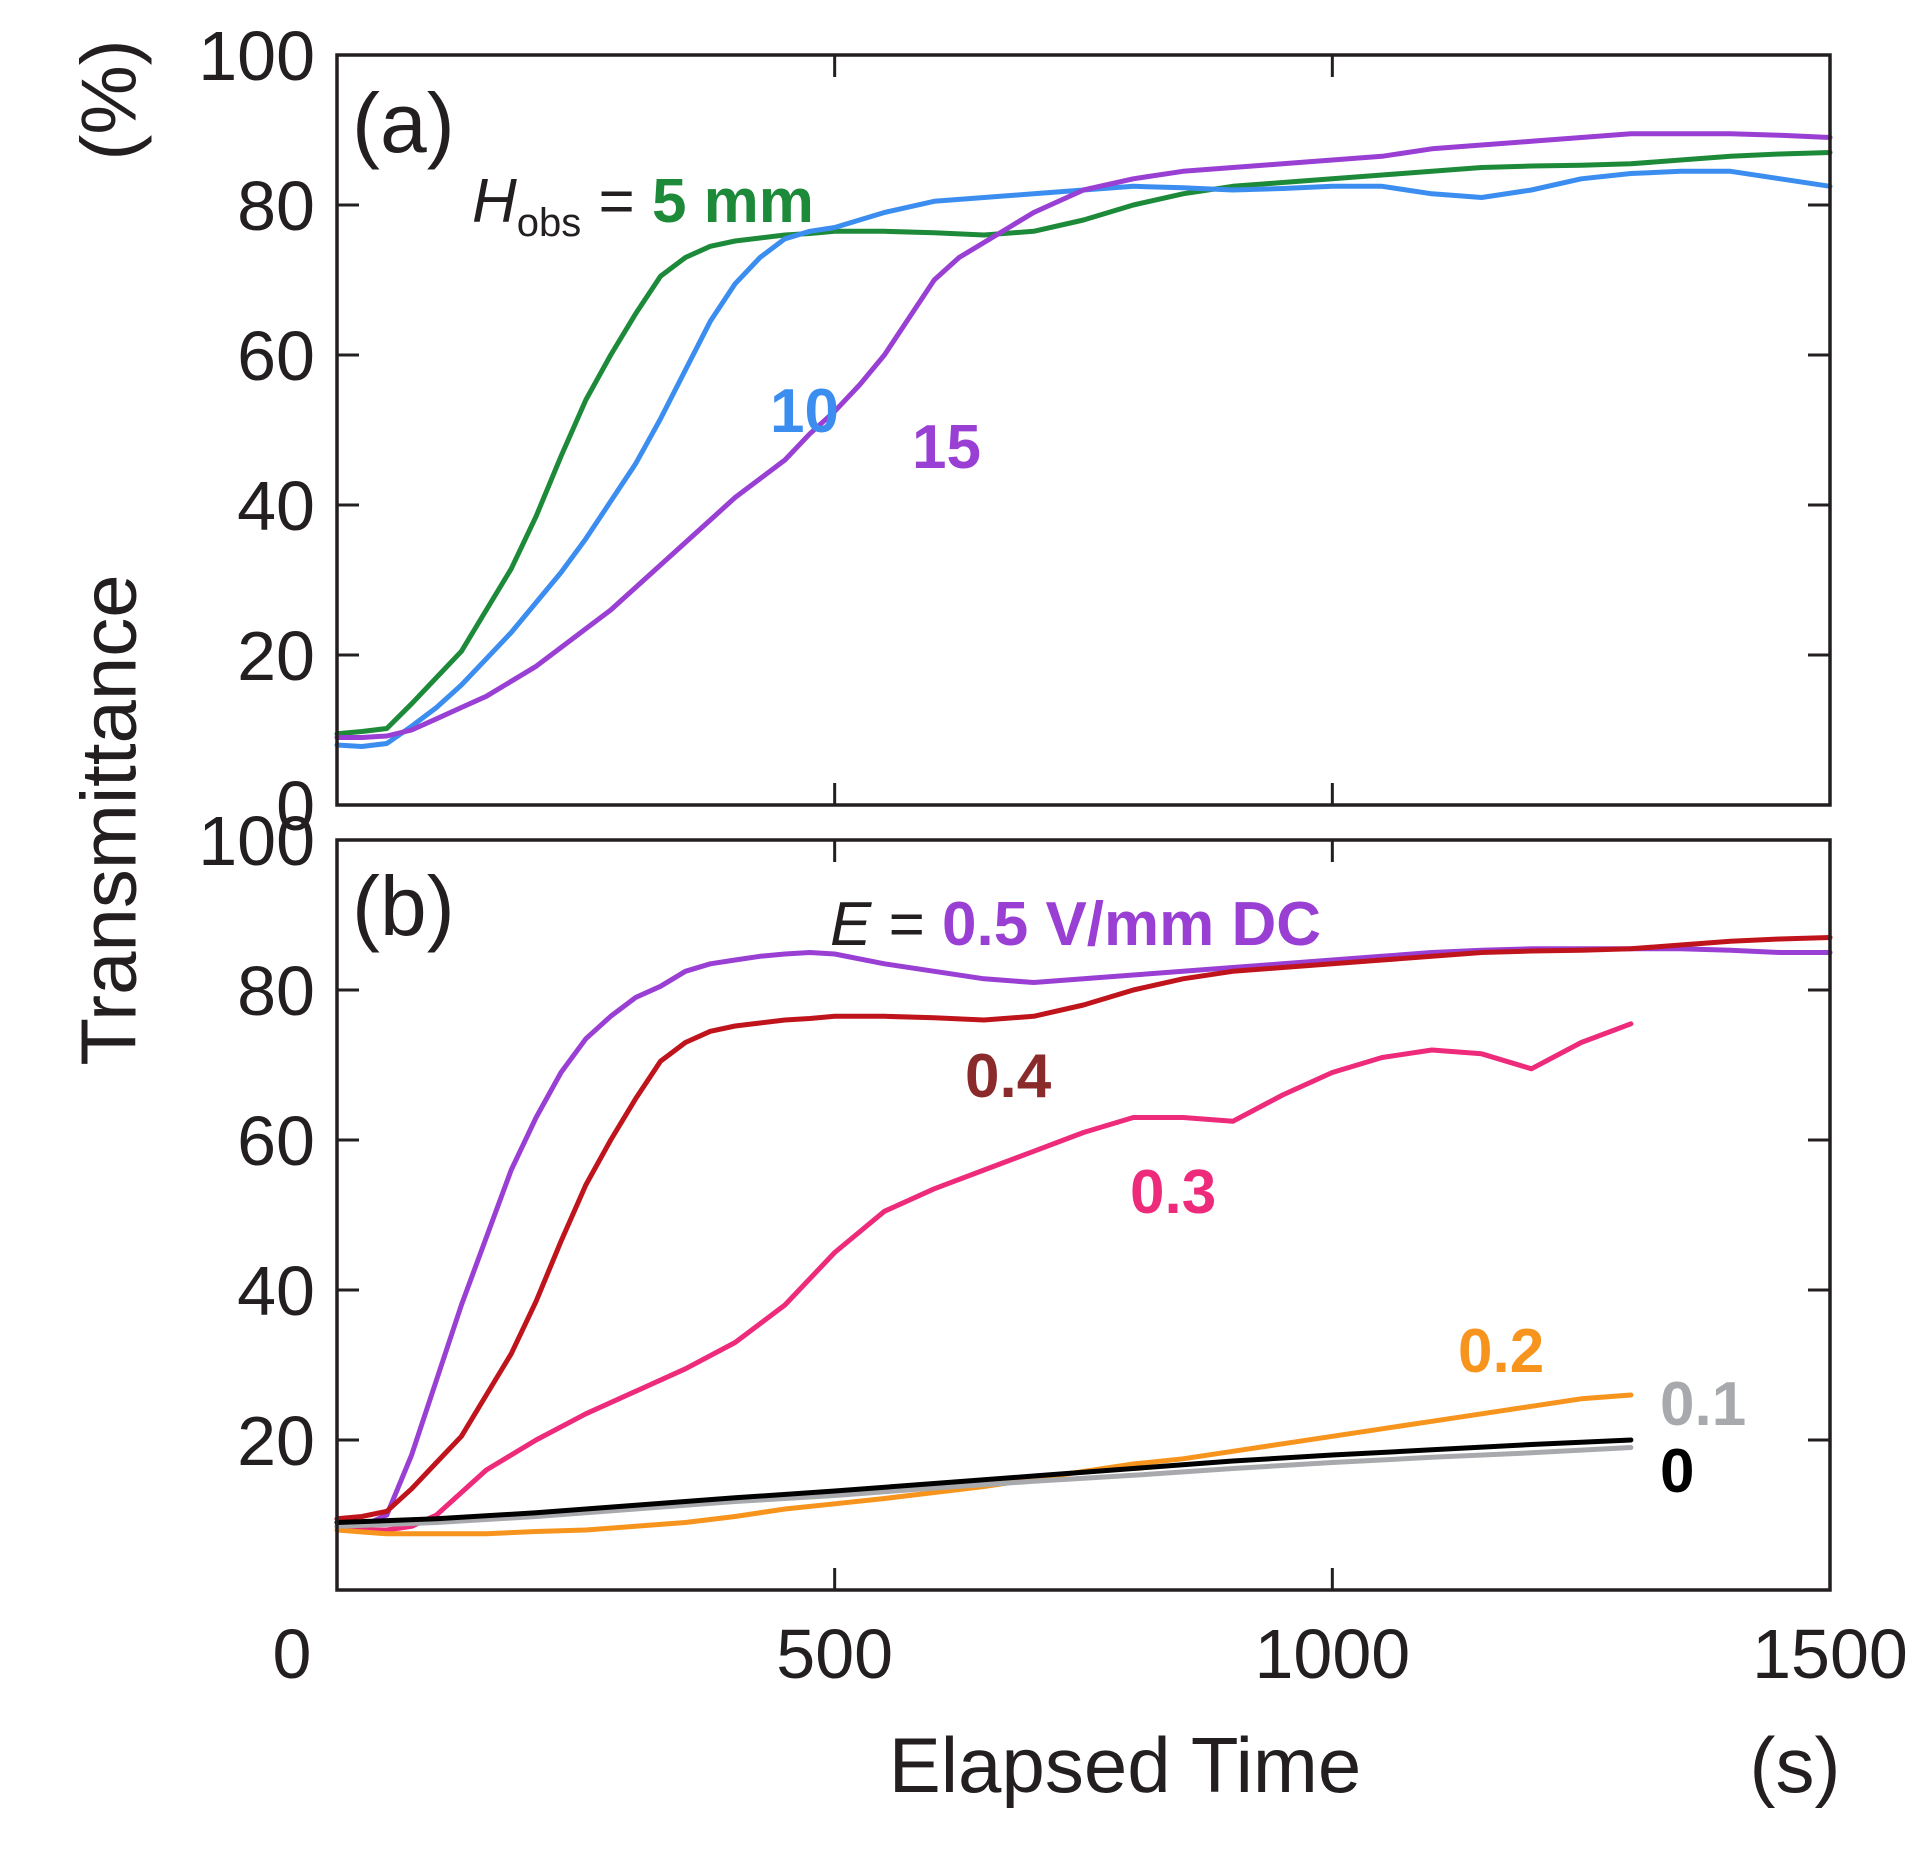 The image size is (1924, 1851). I want to click on series-label-0: 0, so click(1677, 1471).